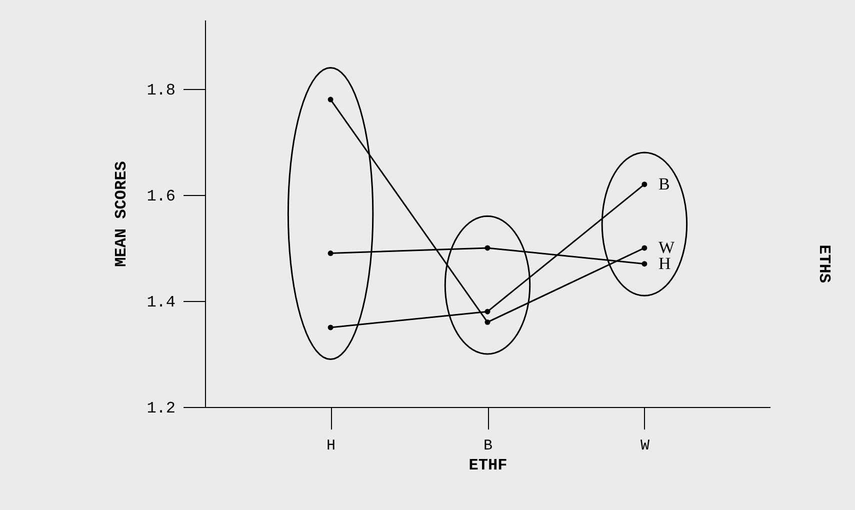 Image resolution: width=855 pixels, height=510 pixels. What do you see at coordinates (645, 446) in the screenshot?
I see `x-tick-label: W` at bounding box center [645, 446].